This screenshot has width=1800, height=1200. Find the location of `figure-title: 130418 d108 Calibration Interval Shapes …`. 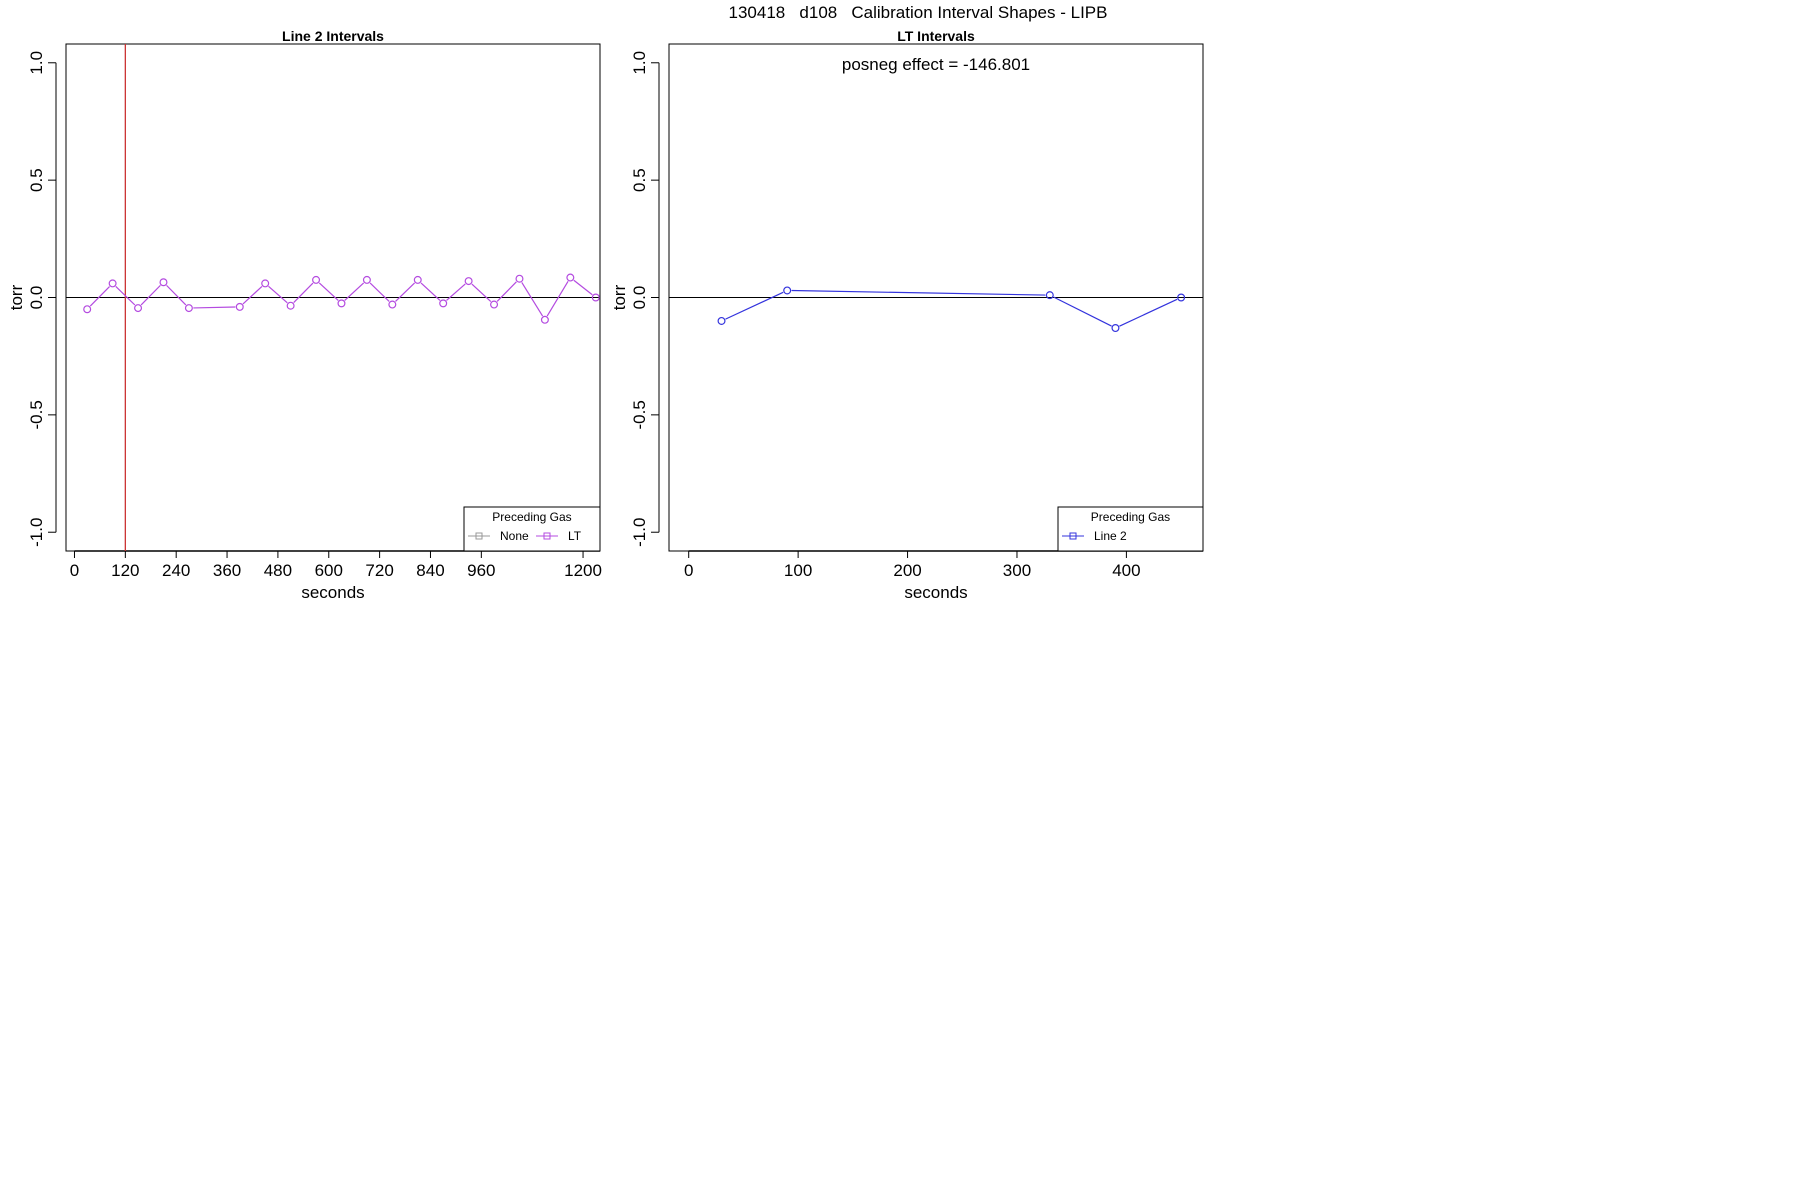

figure-title: 130418 d108 Calibration Interval Shapes … is located at coordinates (918, 12).